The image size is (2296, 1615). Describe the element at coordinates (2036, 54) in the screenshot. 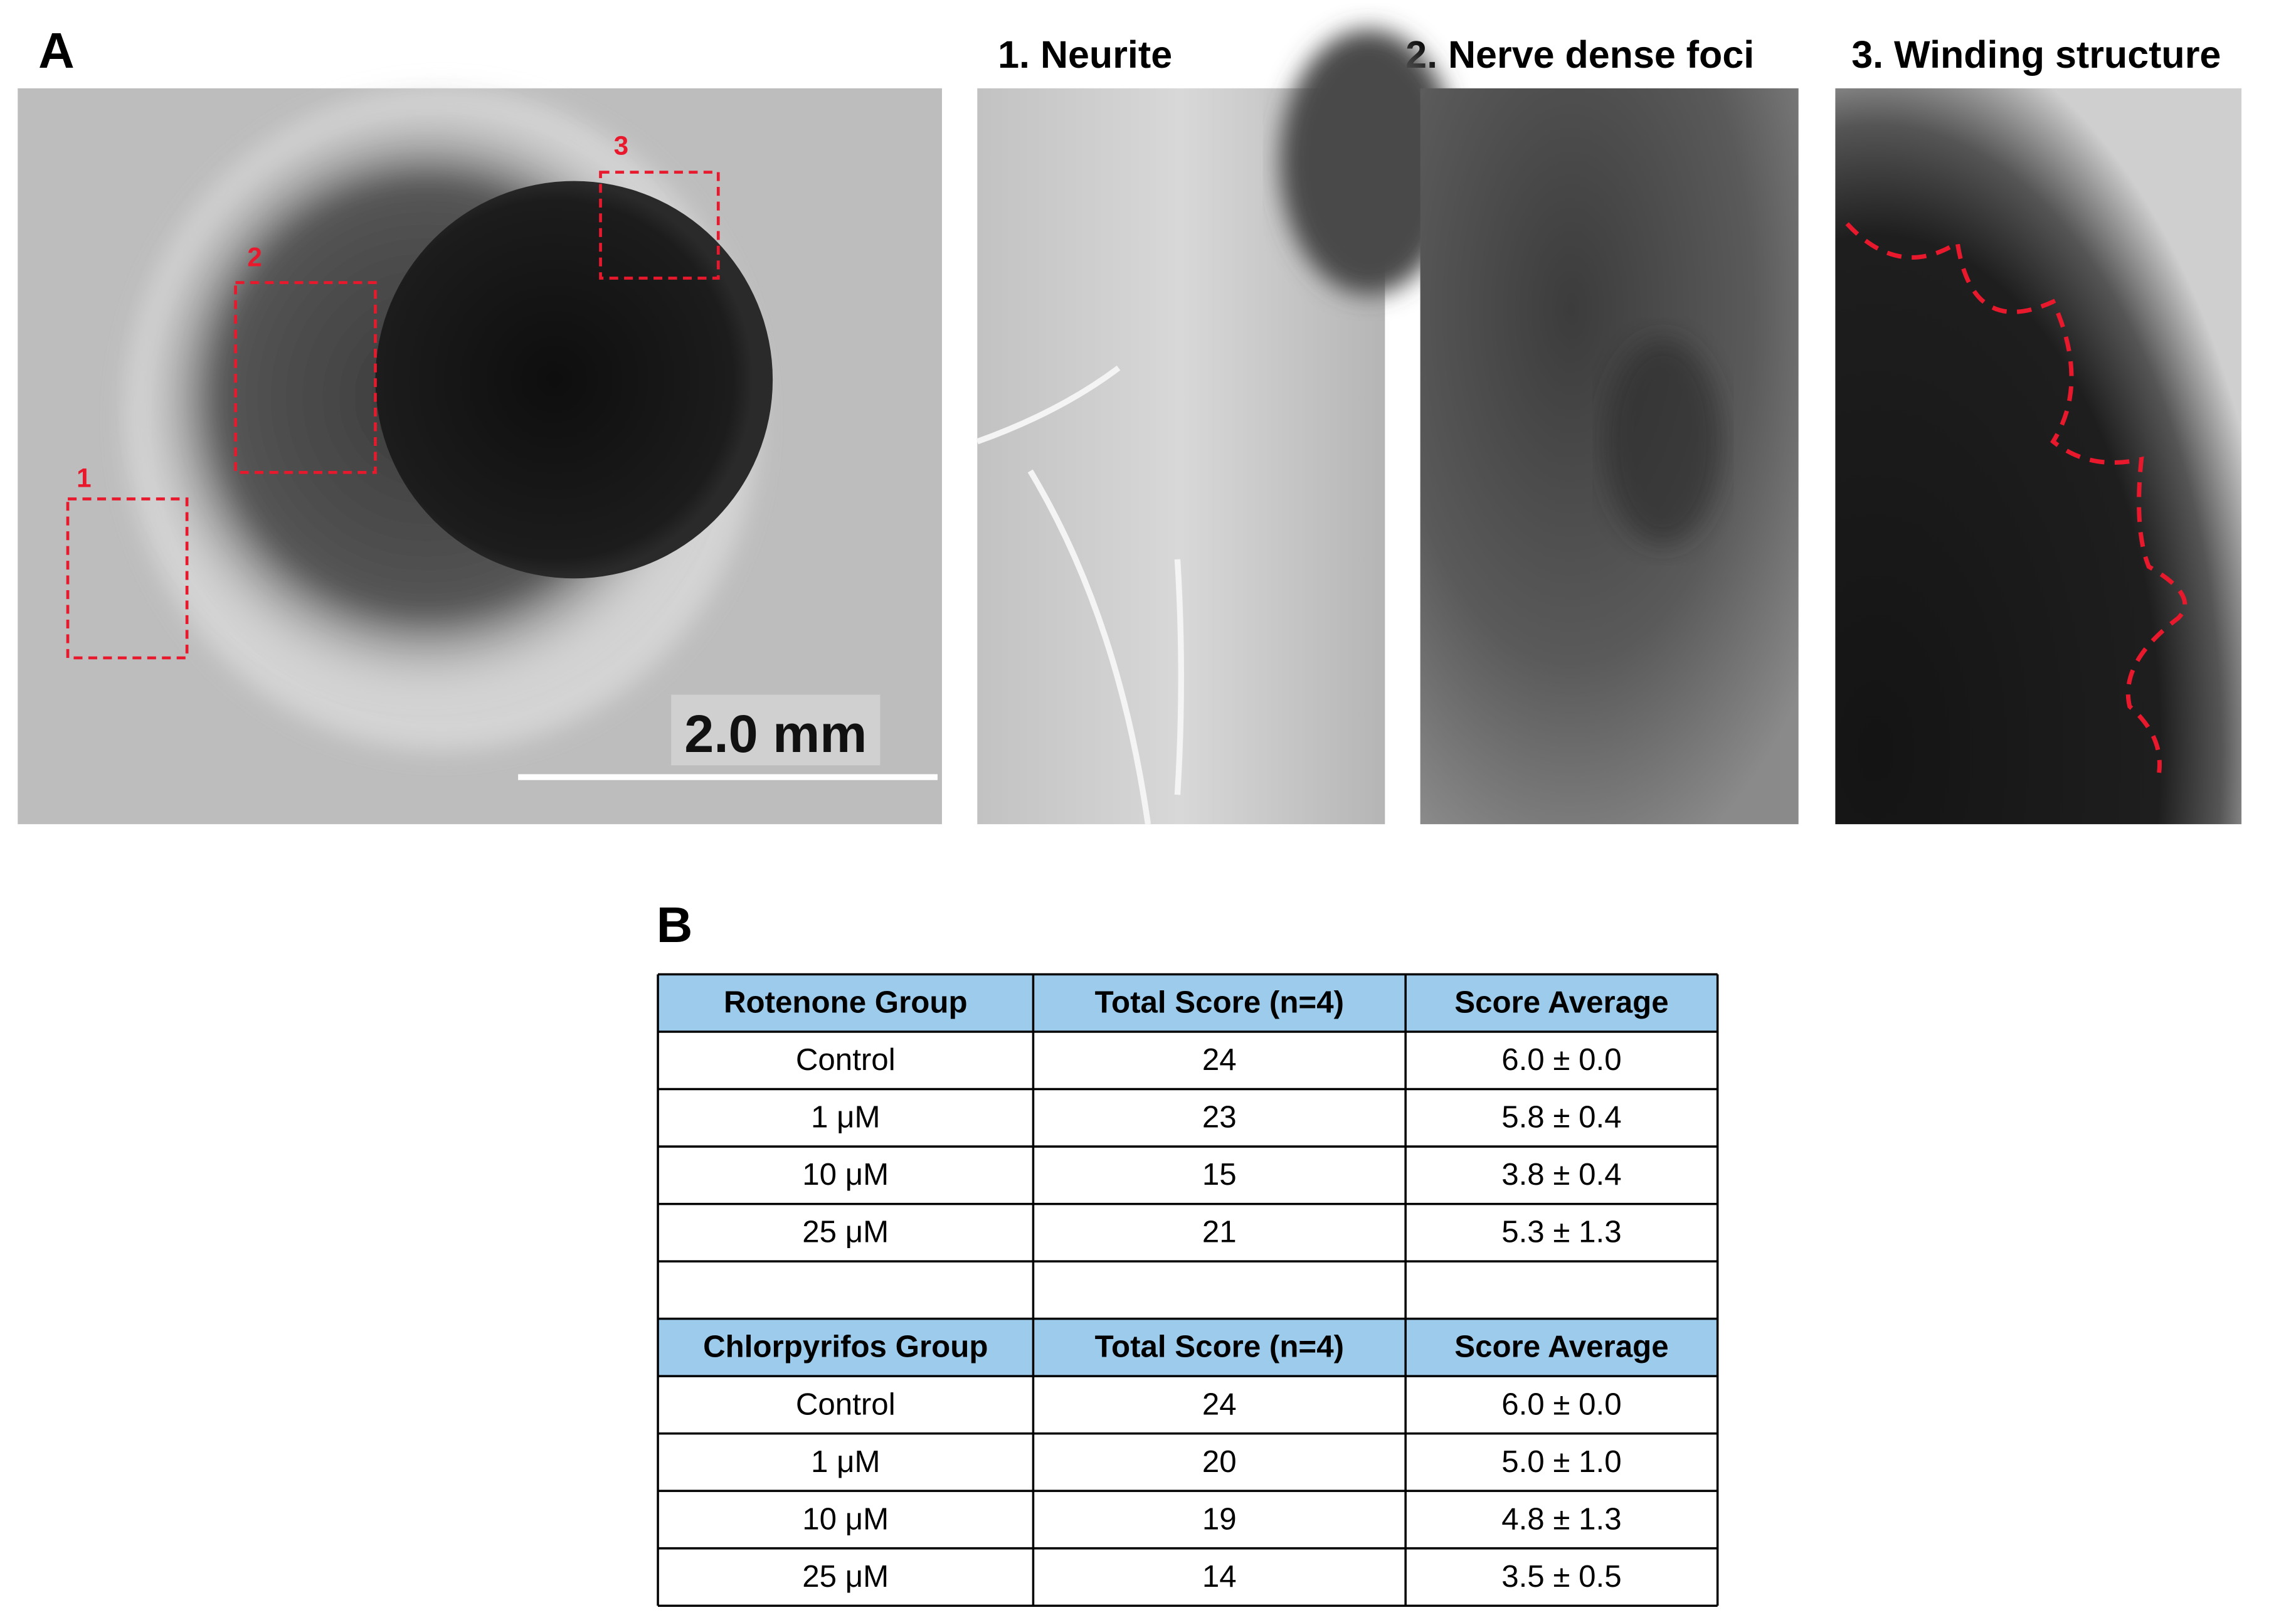

I see `inset-title: 3. Winding structure` at that location.